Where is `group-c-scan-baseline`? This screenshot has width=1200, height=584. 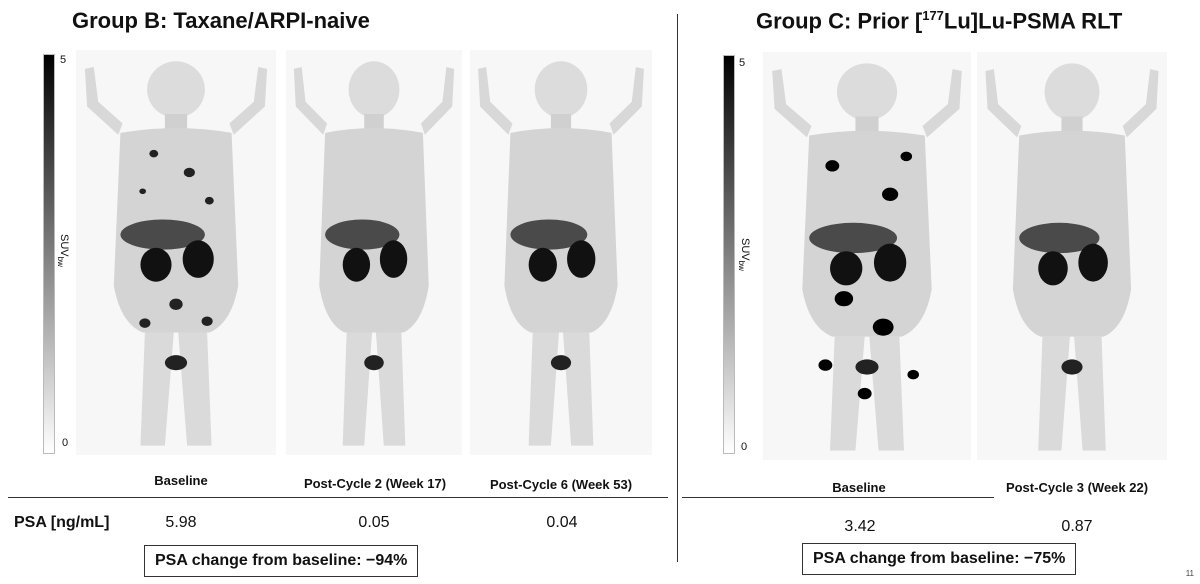
group-c-scan-baseline is located at coordinates (867, 256).